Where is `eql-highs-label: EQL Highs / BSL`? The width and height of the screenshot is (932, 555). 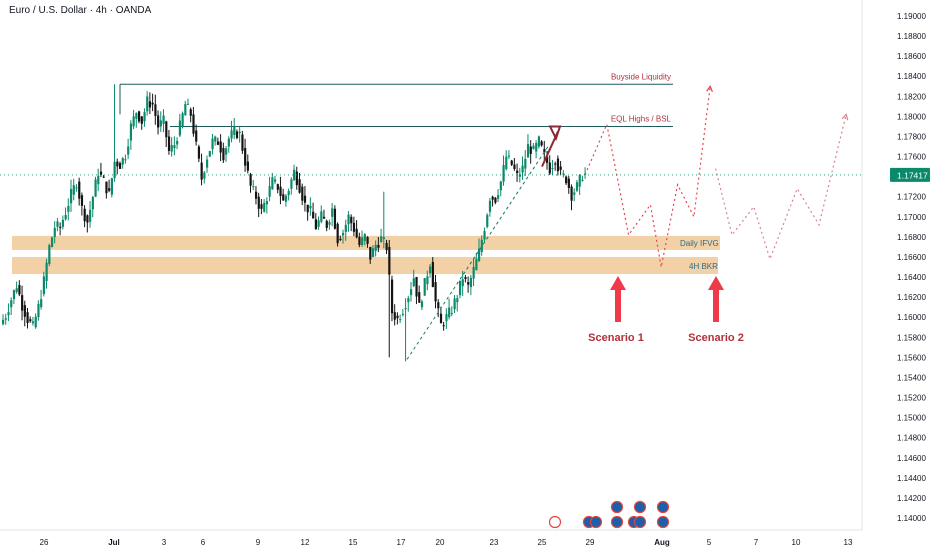
eql-highs-label: EQL Highs / BSL is located at coordinates (641, 118).